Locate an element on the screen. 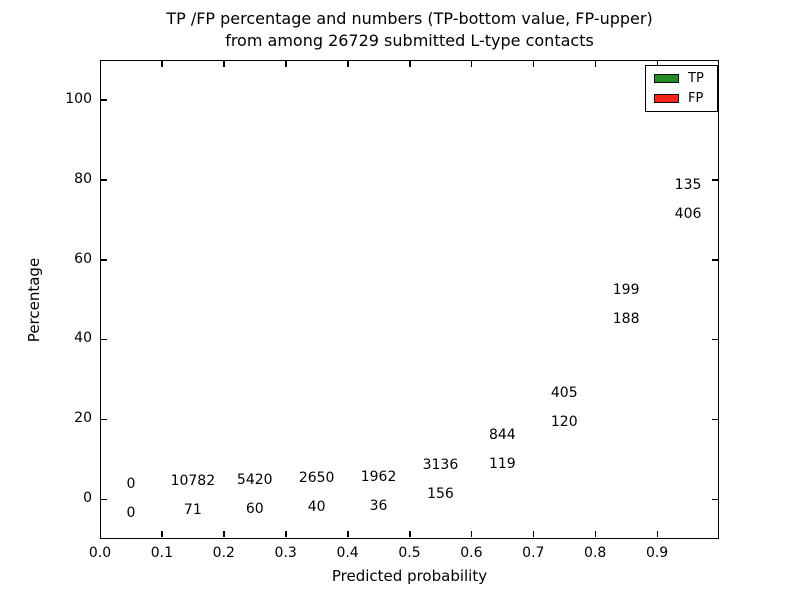 The height and width of the screenshot is (600, 800). fp-count-label: 135 is located at coordinates (688, 184).